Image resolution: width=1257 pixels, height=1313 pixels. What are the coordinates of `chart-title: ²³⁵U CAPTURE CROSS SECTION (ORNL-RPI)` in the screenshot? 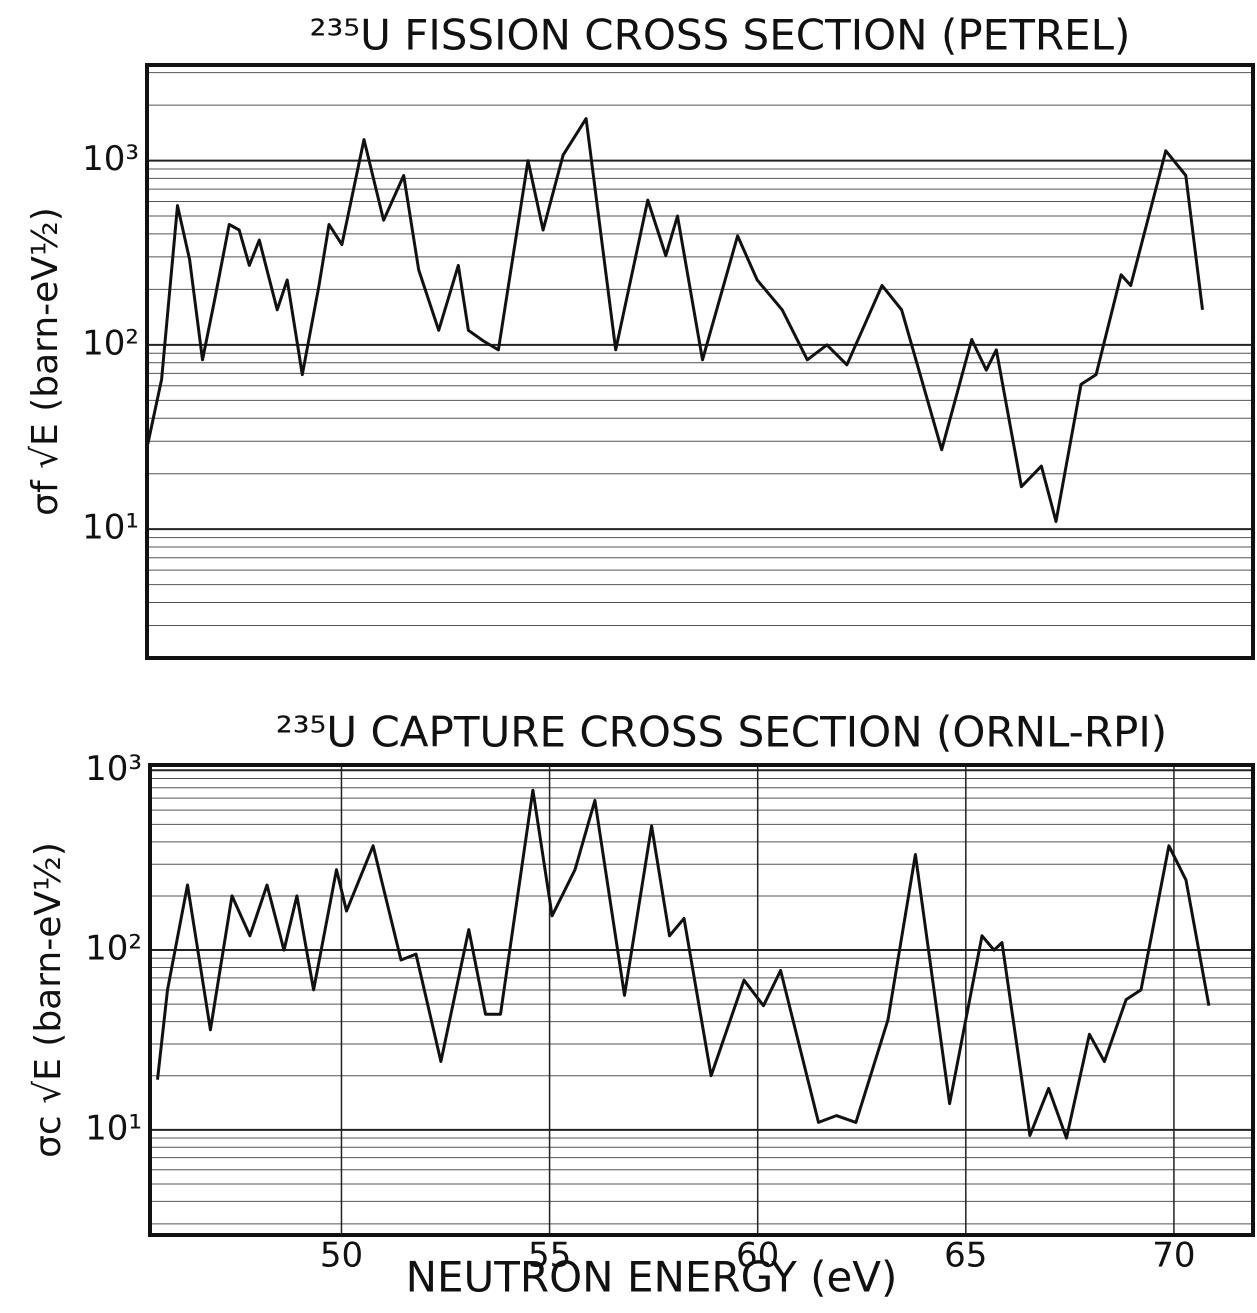 It's located at (721, 732).